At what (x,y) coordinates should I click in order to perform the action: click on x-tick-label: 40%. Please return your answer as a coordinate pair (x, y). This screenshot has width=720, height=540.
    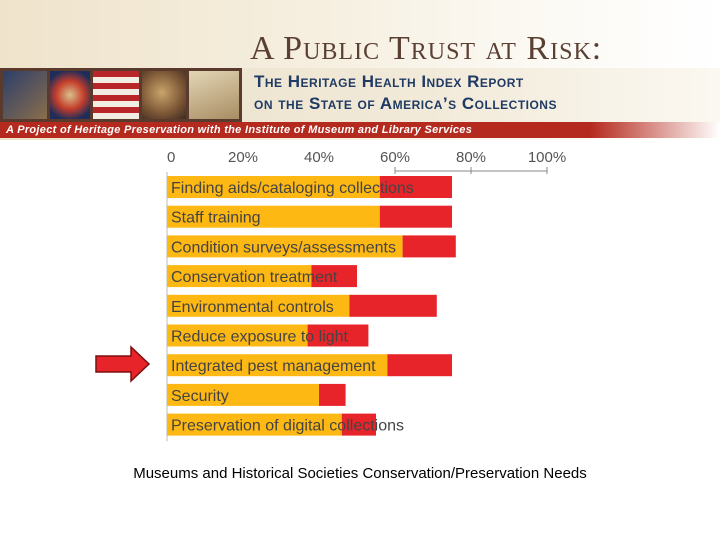
    Looking at the image, I should click on (319, 157).